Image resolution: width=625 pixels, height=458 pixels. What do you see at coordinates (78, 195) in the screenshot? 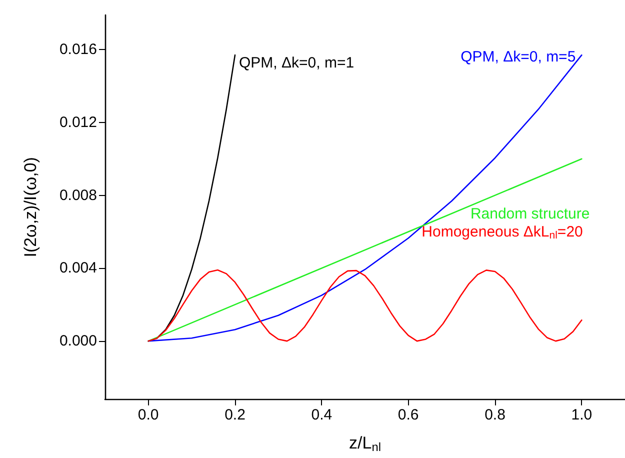
I see `y-tick-label: 0.008` at bounding box center [78, 195].